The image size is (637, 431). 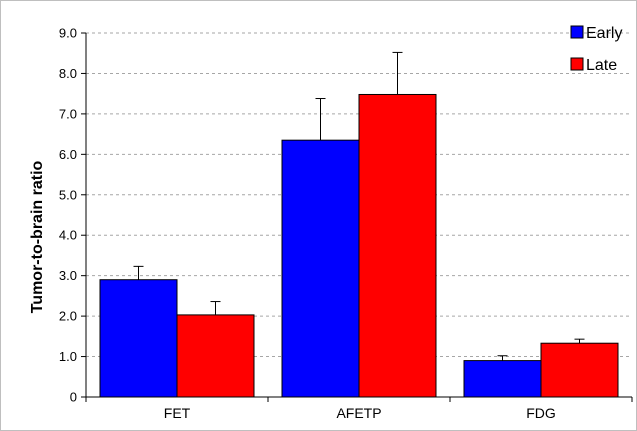 What do you see at coordinates (68, 215) in the screenshot?
I see `y-tick-labels: 0 1.0 2.0 3.0 4.0 5.0 6.0 7.0 8.0 9.0` at bounding box center [68, 215].